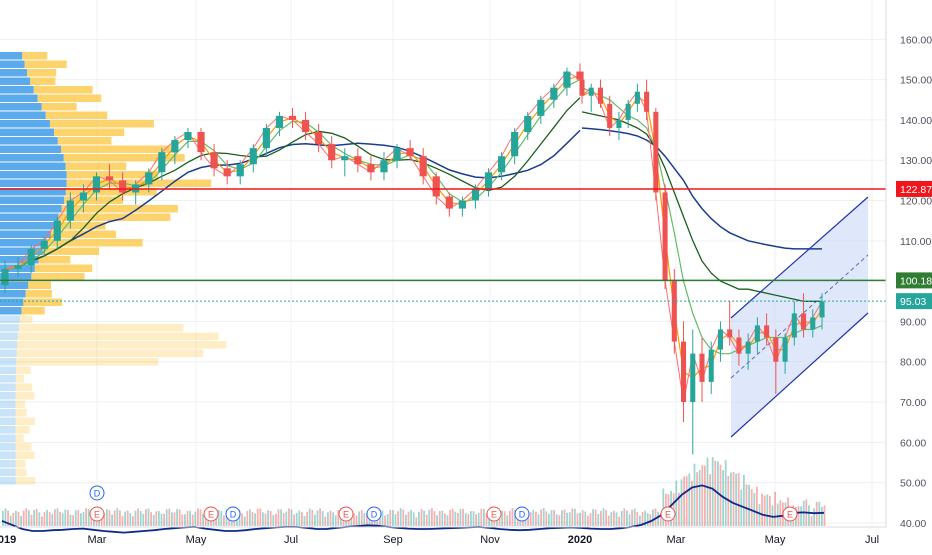 The height and width of the screenshot is (555, 932). I want to click on event-marker-label: E, so click(494, 515).